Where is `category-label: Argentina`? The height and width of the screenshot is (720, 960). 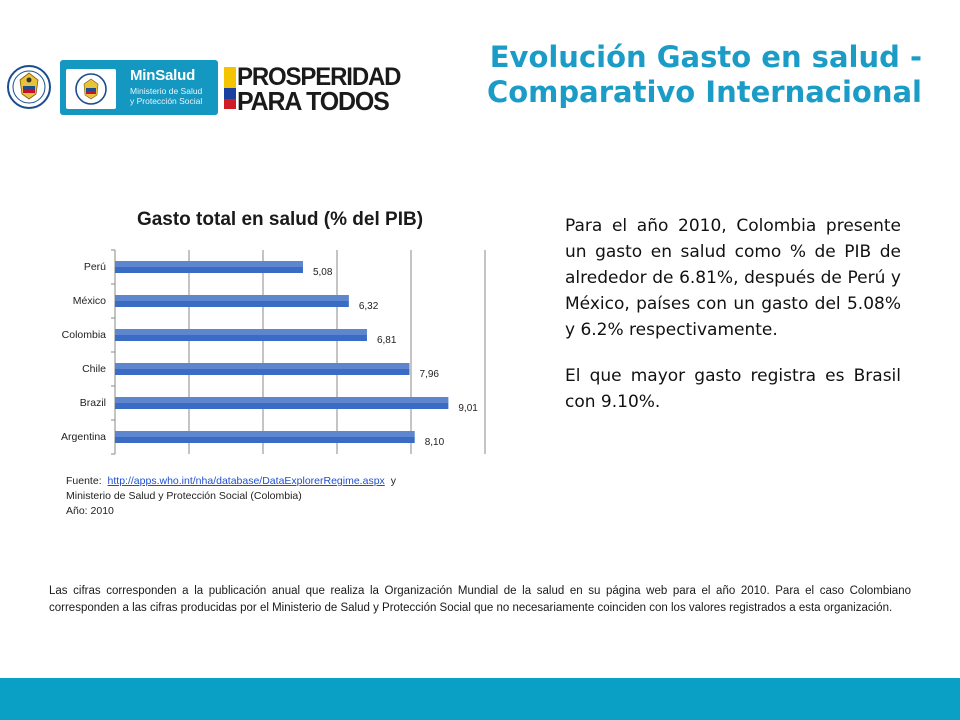
category-label: Argentina is located at coordinates (83, 437).